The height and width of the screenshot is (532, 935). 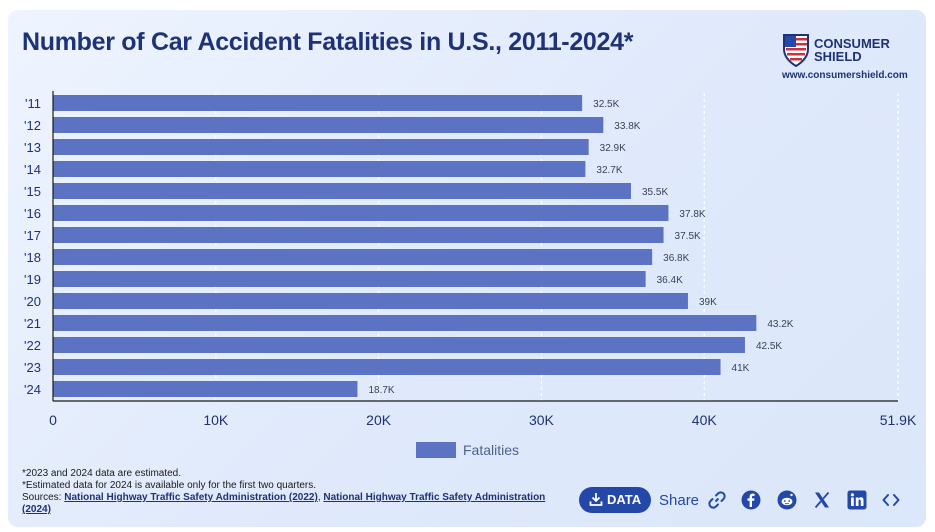 What do you see at coordinates (32, 125) in the screenshot?
I see `y-tick-label: '12` at bounding box center [32, 125].